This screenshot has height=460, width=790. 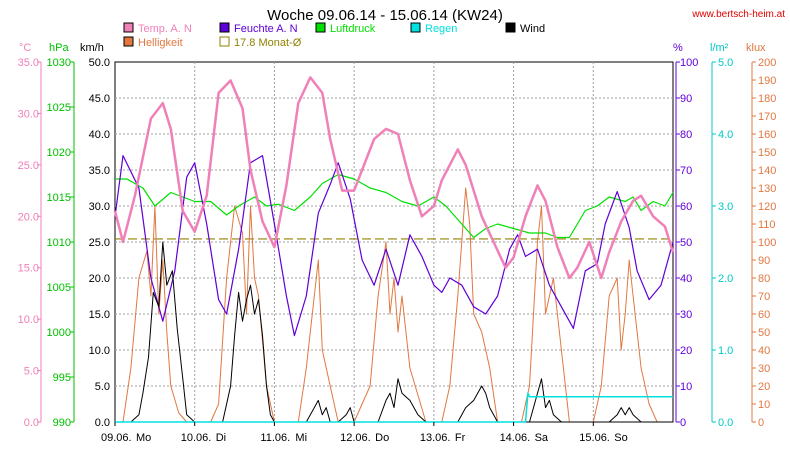 I want to click on tick-label-wind: 20.0, so click(x=99, y=279).